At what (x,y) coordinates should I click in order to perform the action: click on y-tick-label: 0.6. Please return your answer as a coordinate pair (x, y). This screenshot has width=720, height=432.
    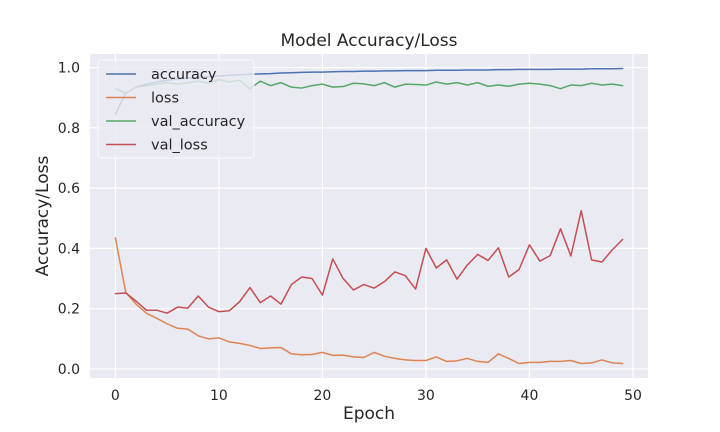
    Looking at the image, I should click on (69, 189).